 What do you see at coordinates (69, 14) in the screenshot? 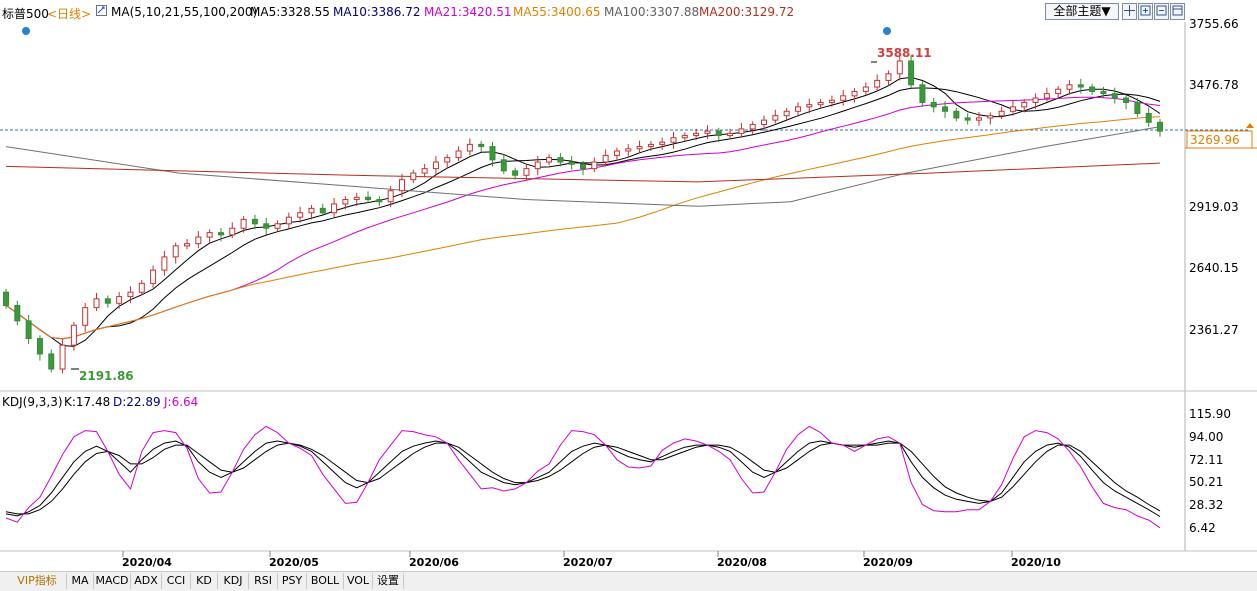
I see `period-label: <日线>` at bounding box center [69, 14].